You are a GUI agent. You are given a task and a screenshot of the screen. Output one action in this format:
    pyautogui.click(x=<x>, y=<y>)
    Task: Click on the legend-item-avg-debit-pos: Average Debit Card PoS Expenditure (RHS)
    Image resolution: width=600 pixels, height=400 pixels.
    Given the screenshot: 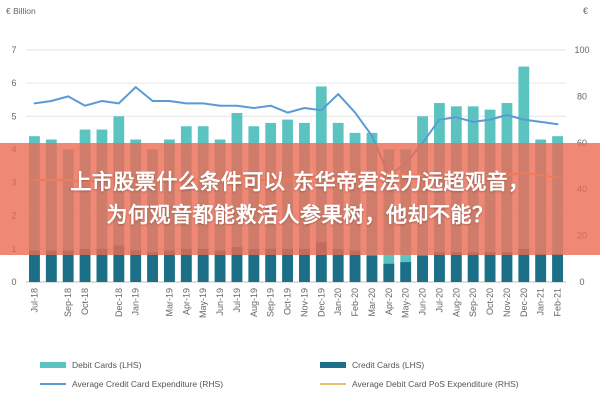 What is the action you would take?
    pyautogui.click(x=419, y=384)
    